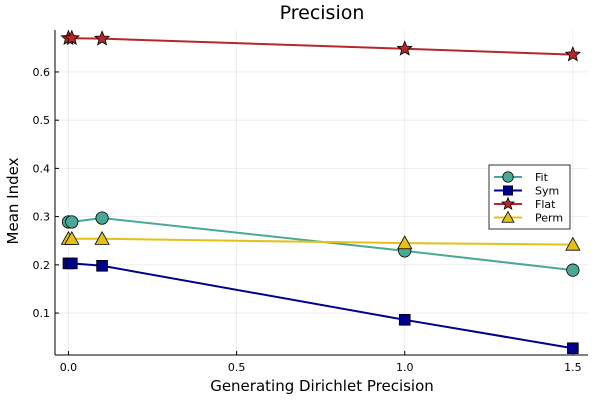 The height and width of the screenshot is (404, 600). I want to click on legend-item-fit: Fit, so click(521, 177).